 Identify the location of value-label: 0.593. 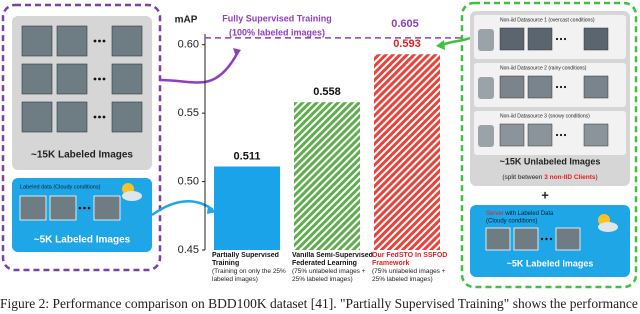
(407, 44).